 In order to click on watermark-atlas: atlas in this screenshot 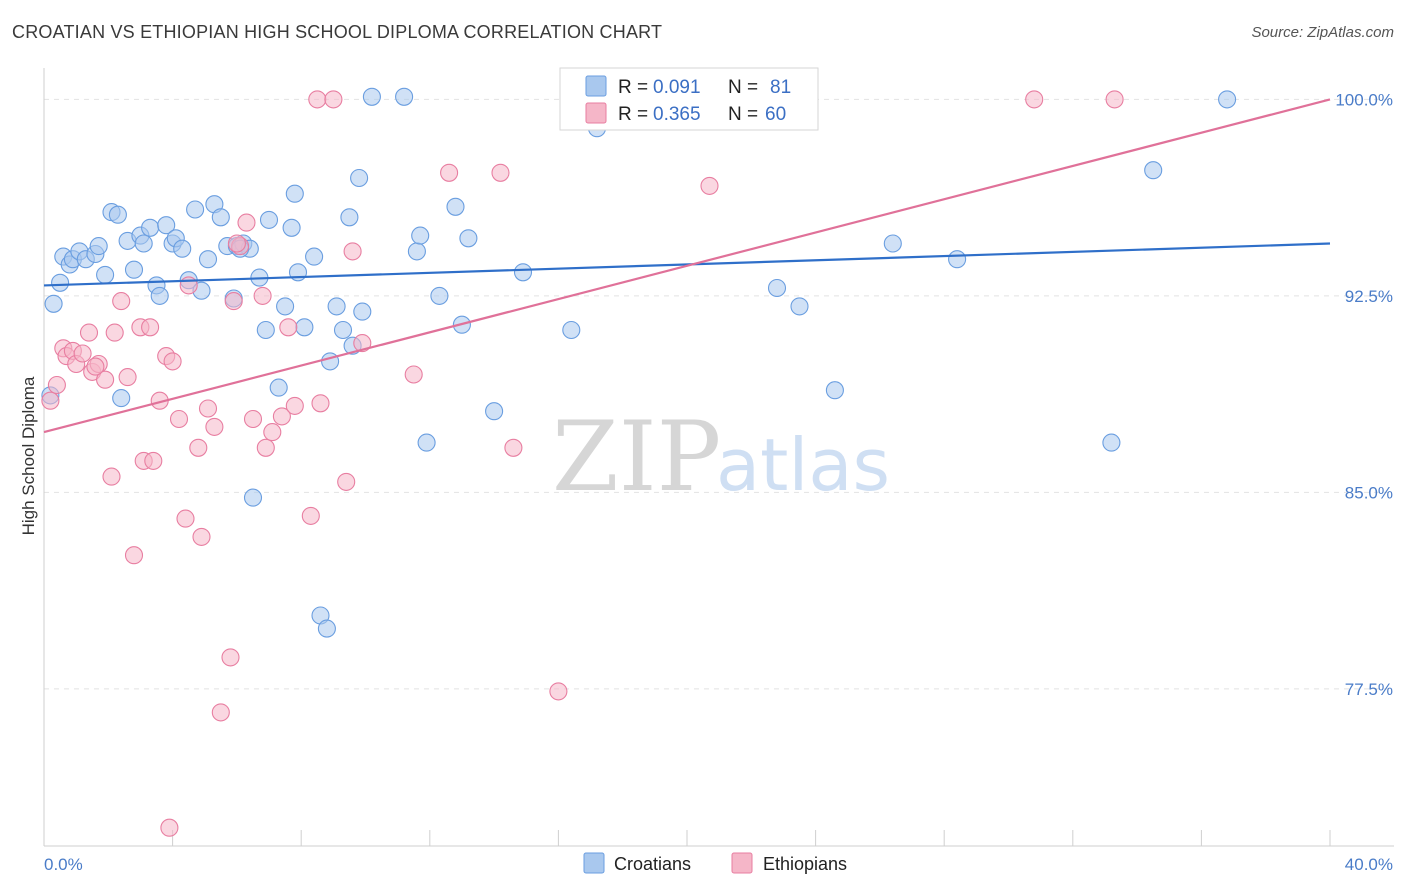, I will do `click(803, 465)`.